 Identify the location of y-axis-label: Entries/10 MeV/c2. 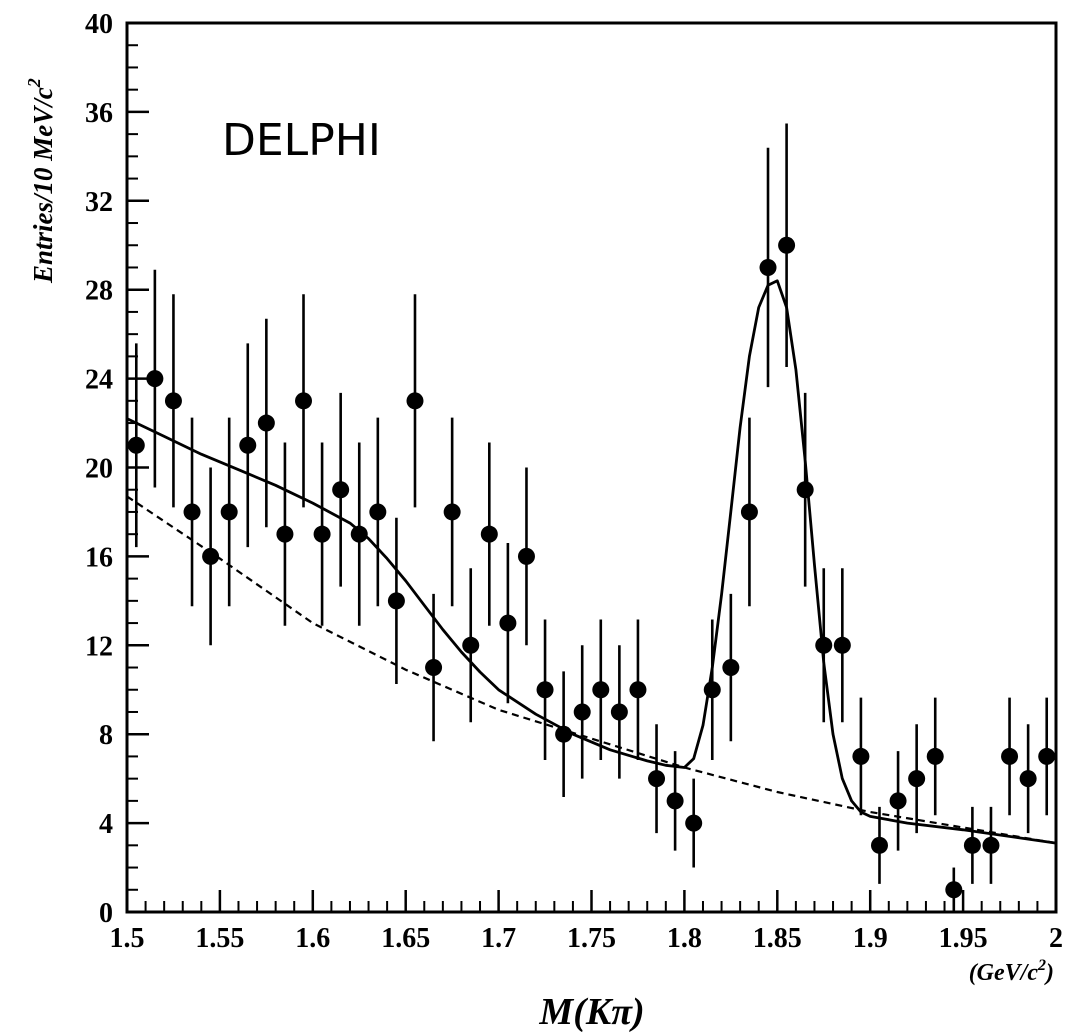
(41, 181).